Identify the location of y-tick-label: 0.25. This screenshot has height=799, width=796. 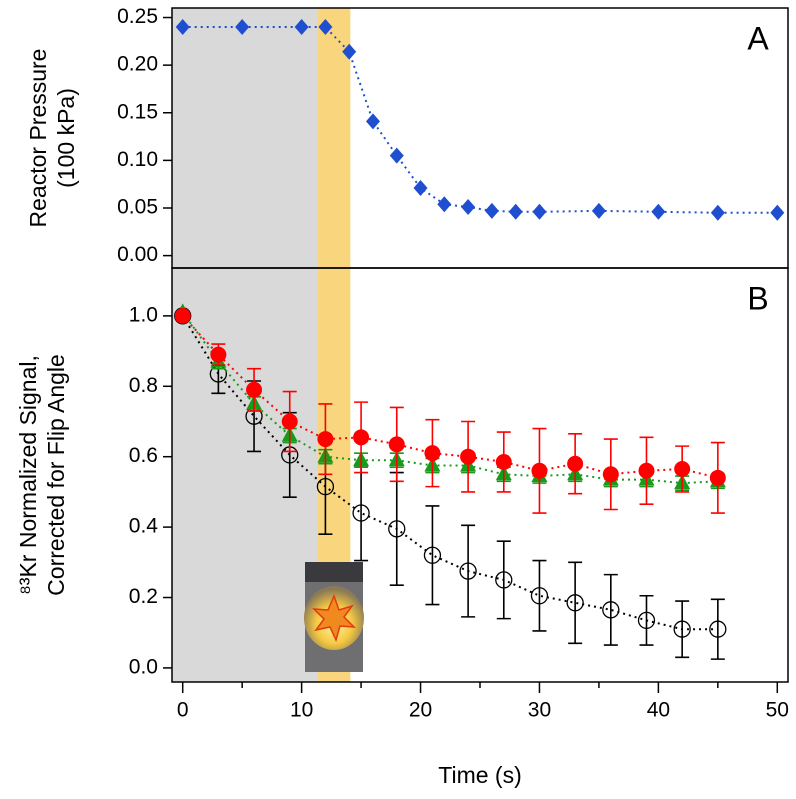
(137, 16).